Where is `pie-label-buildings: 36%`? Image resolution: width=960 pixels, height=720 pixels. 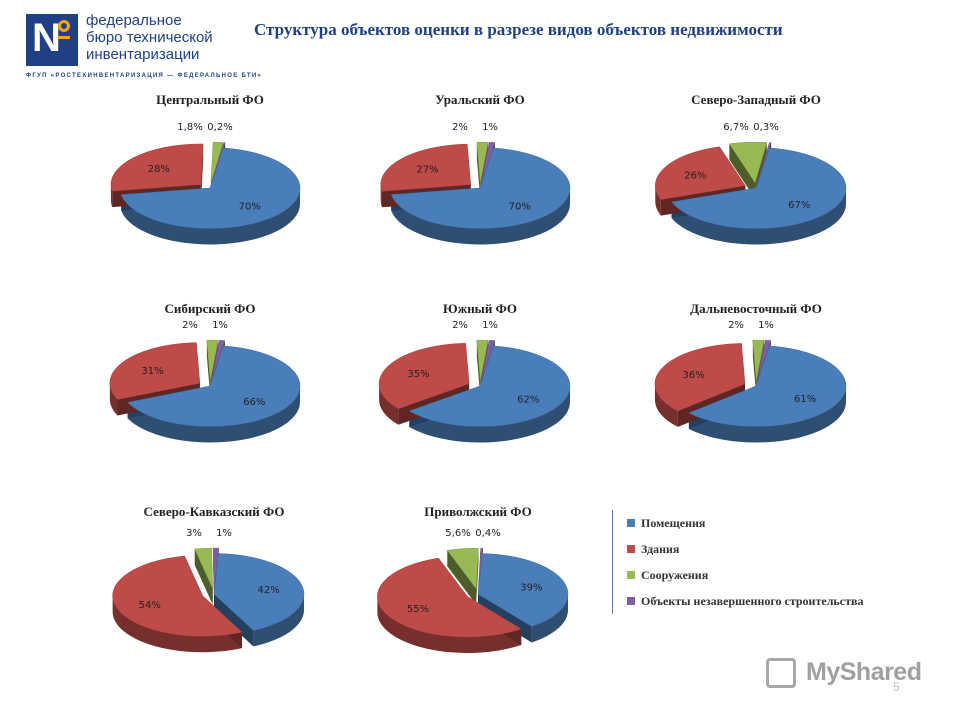
pie-label-buildings: 36% is located at coordinates (693, 375).